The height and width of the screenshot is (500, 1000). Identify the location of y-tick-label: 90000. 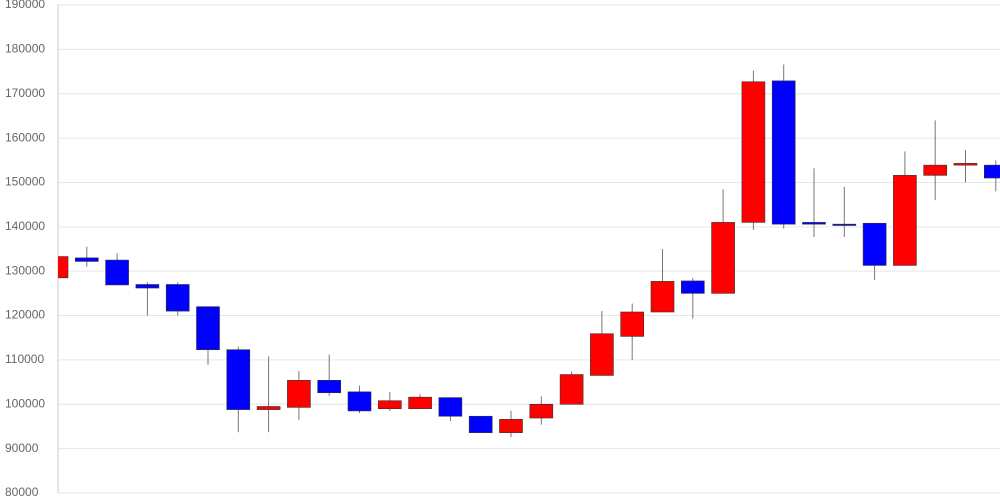
(22, 448).